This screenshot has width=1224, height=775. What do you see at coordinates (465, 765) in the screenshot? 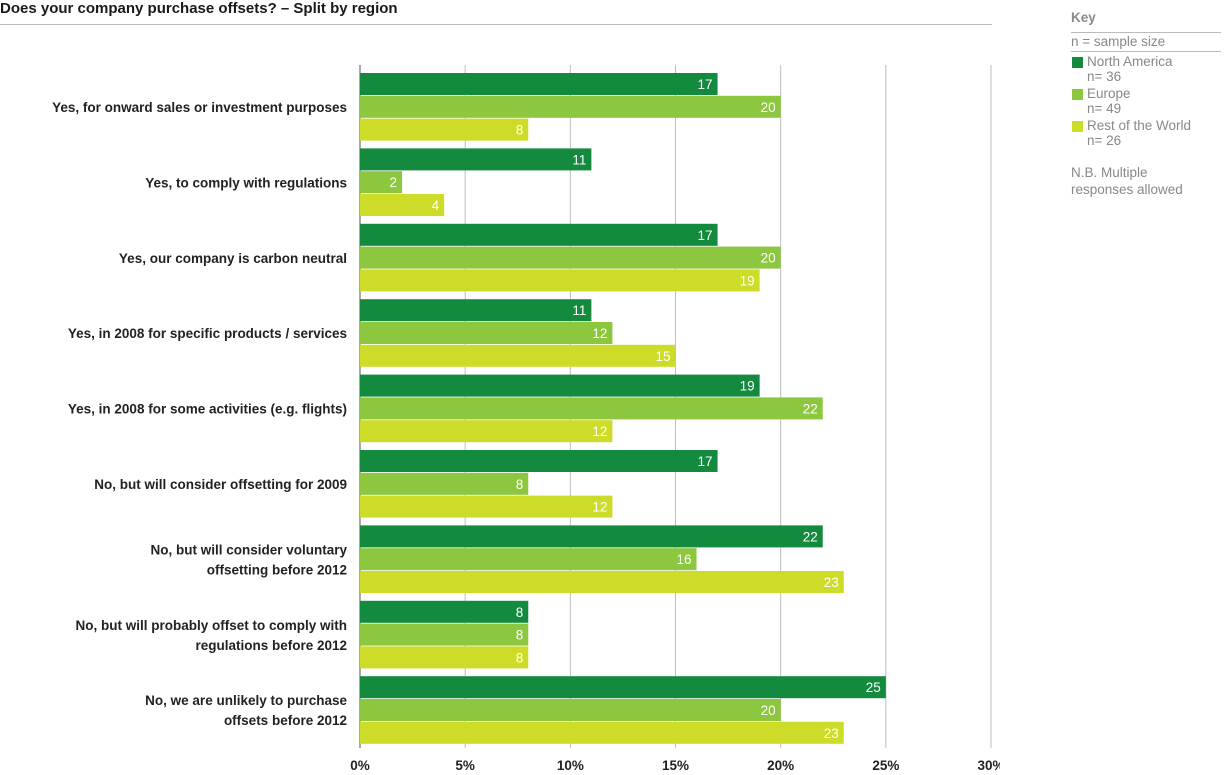
I see `x-tick-label: 5%` at bounding box center [465, 765].